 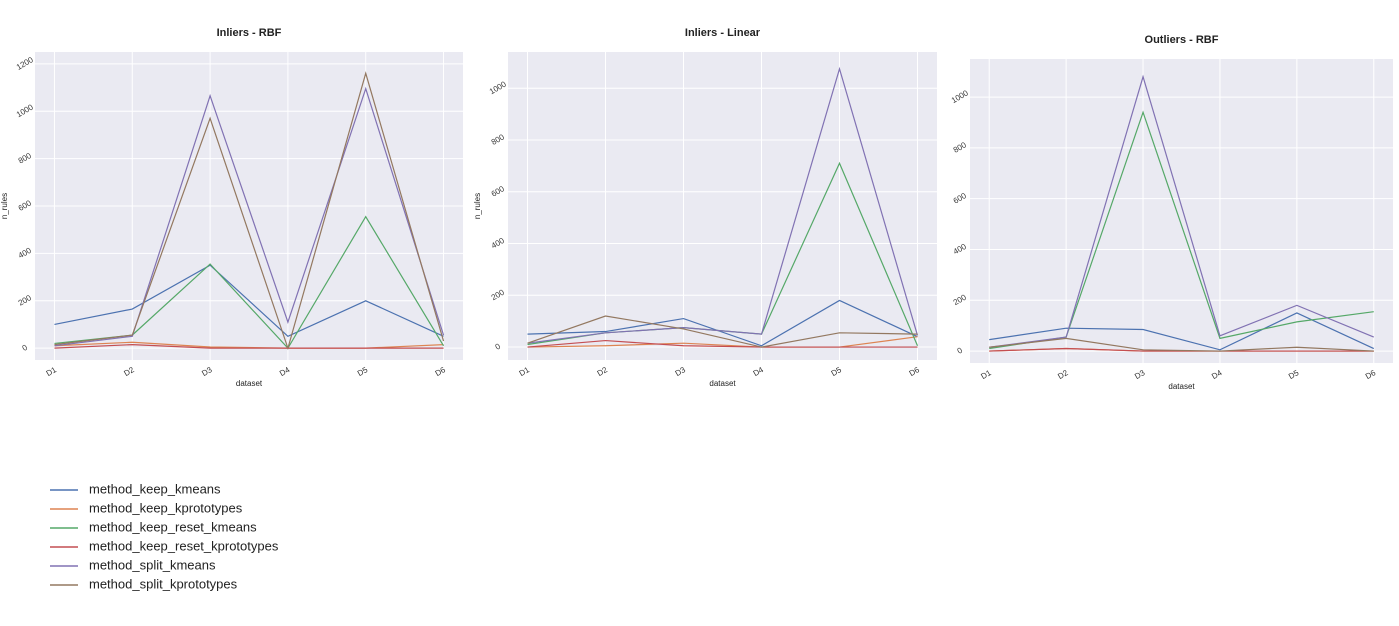 I want to click on chart-title: Inliers - RBF, so click(x=249, y=33).